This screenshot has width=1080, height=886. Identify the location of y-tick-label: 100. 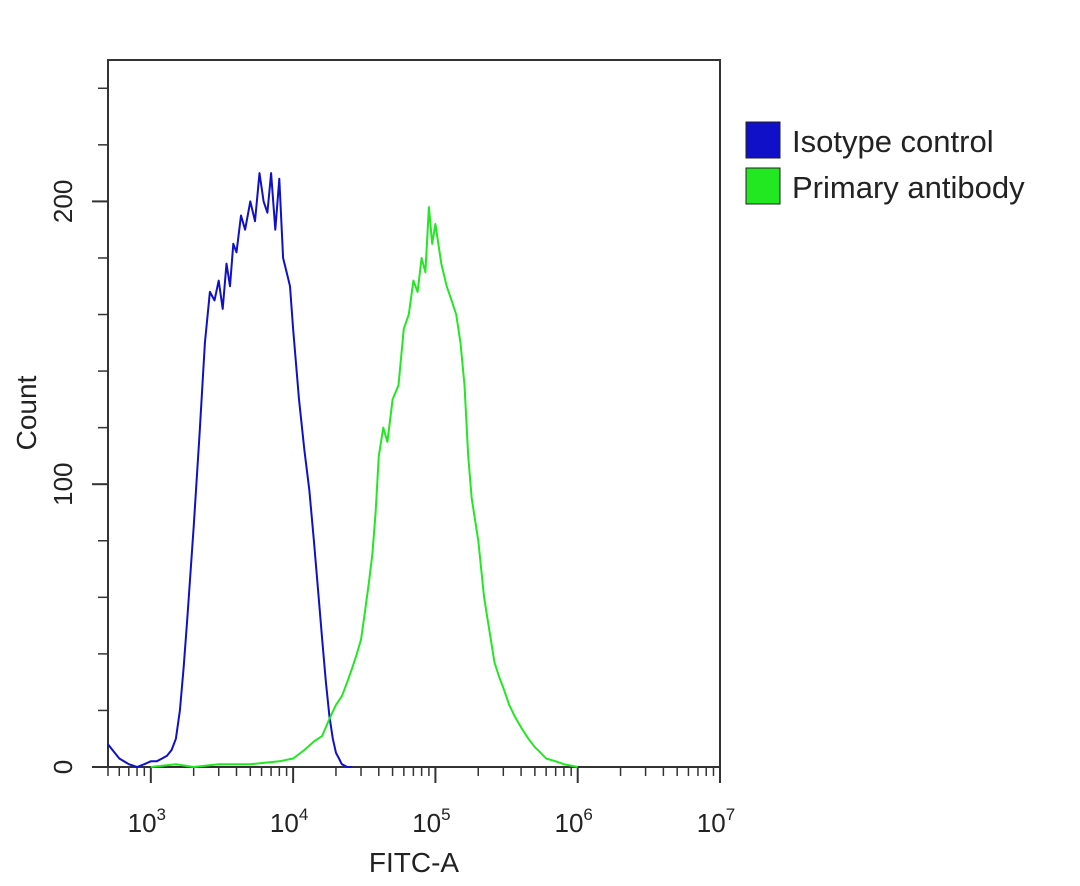
(63, 484).